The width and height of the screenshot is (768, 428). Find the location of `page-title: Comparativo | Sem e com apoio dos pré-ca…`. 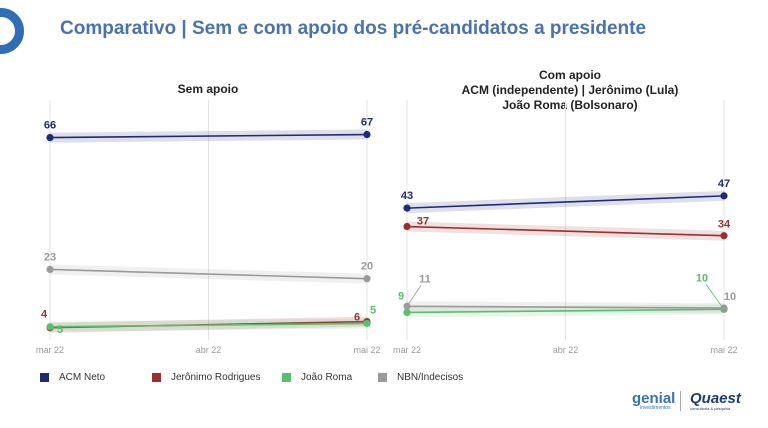

page-title: Comparativo | Sem e com apoio dos pré-ca… is located at coordinates (353, 28).